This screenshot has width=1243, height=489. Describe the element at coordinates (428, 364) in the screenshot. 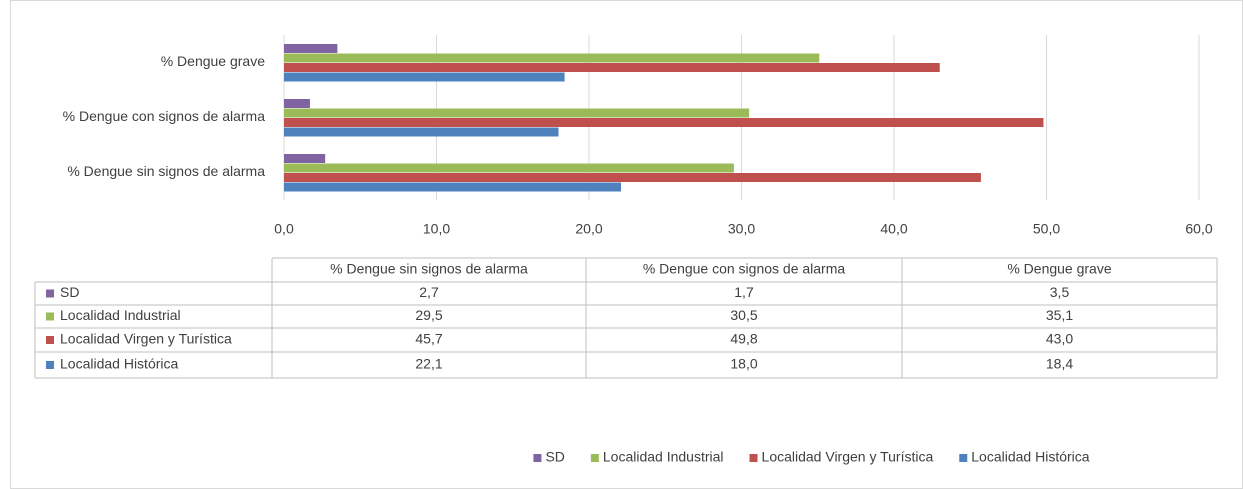

I see `table-value: 22,1` at that location.